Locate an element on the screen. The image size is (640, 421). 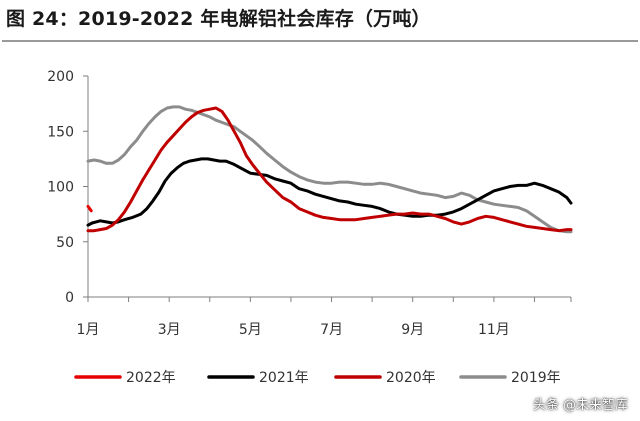
chart-legend: 2022年 2021年 2020年 2019年 is located at coordinates (317, 378).